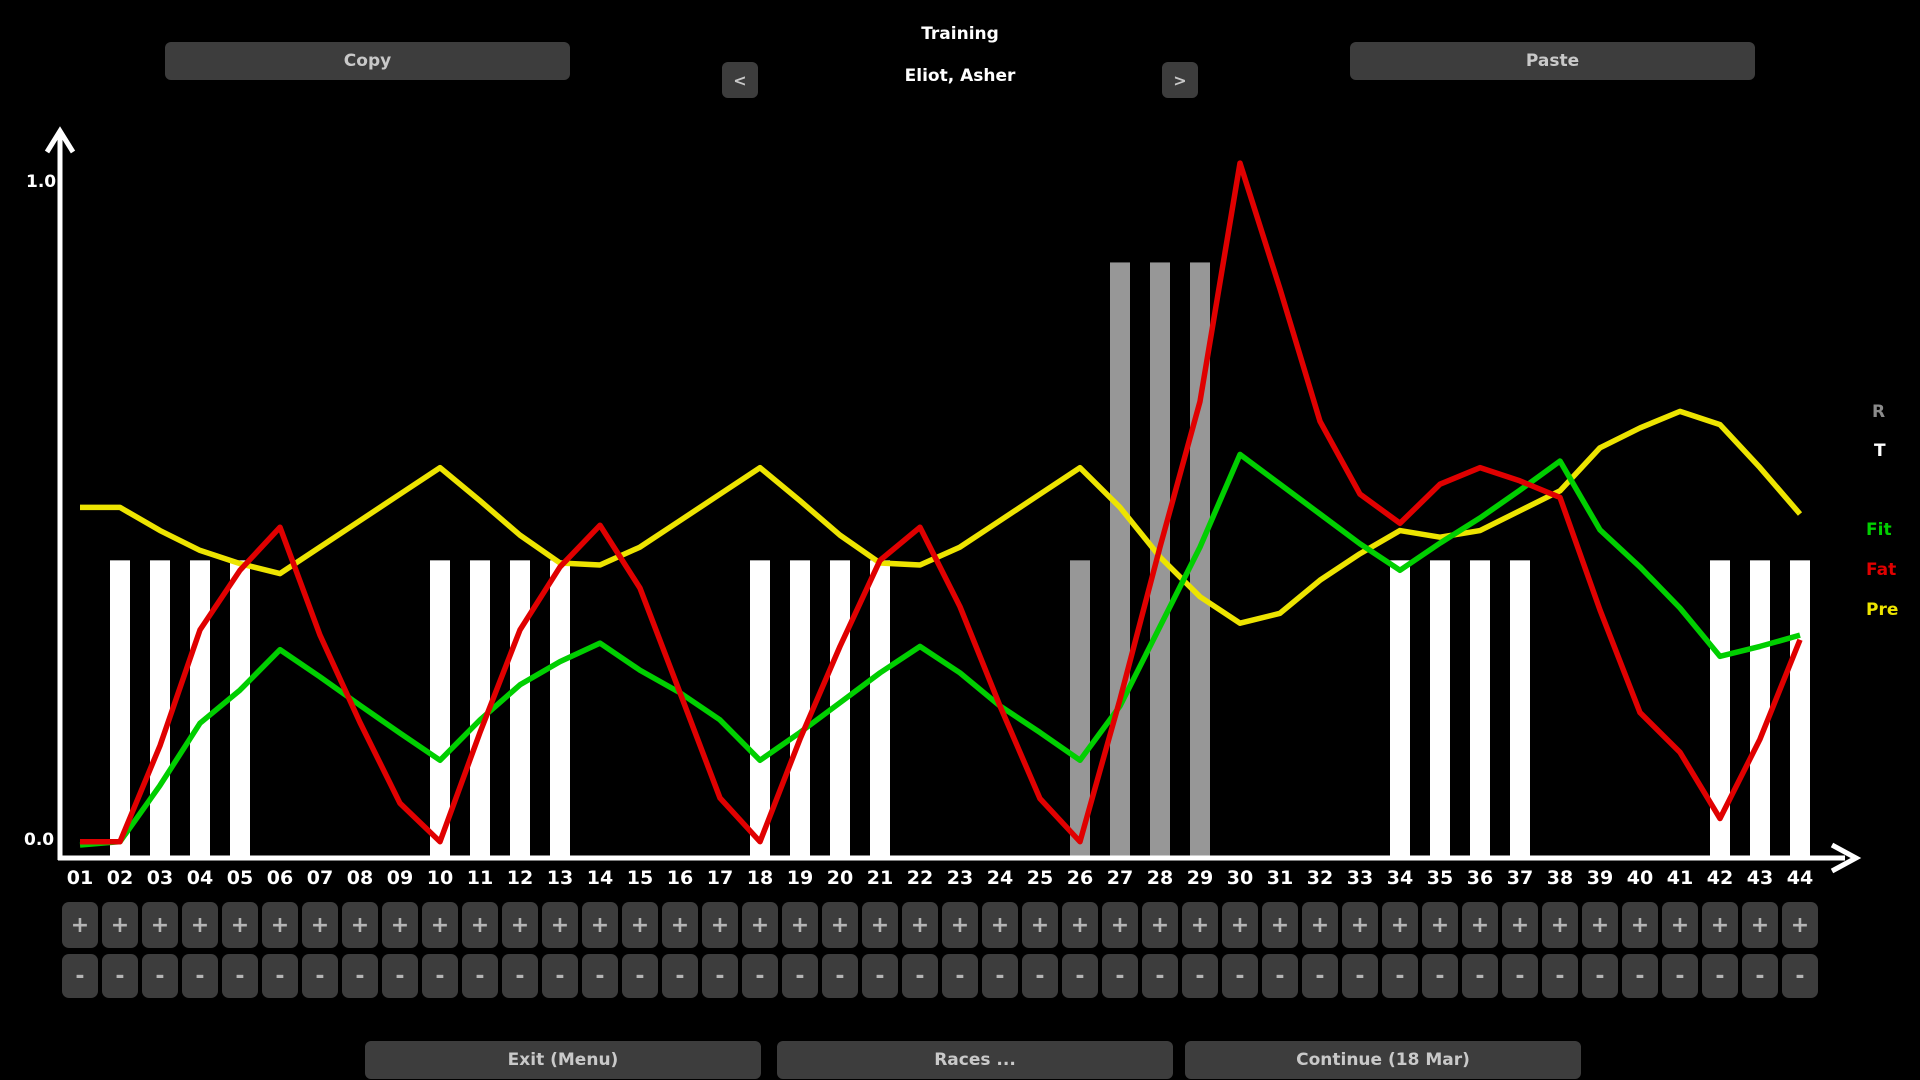 The height and width of the screenshot is (1080, 1920). What do you see at coordinates (840, 925) in the screenshot?
I see `week-20-increase-button: +` at bounding box center [840, 925].